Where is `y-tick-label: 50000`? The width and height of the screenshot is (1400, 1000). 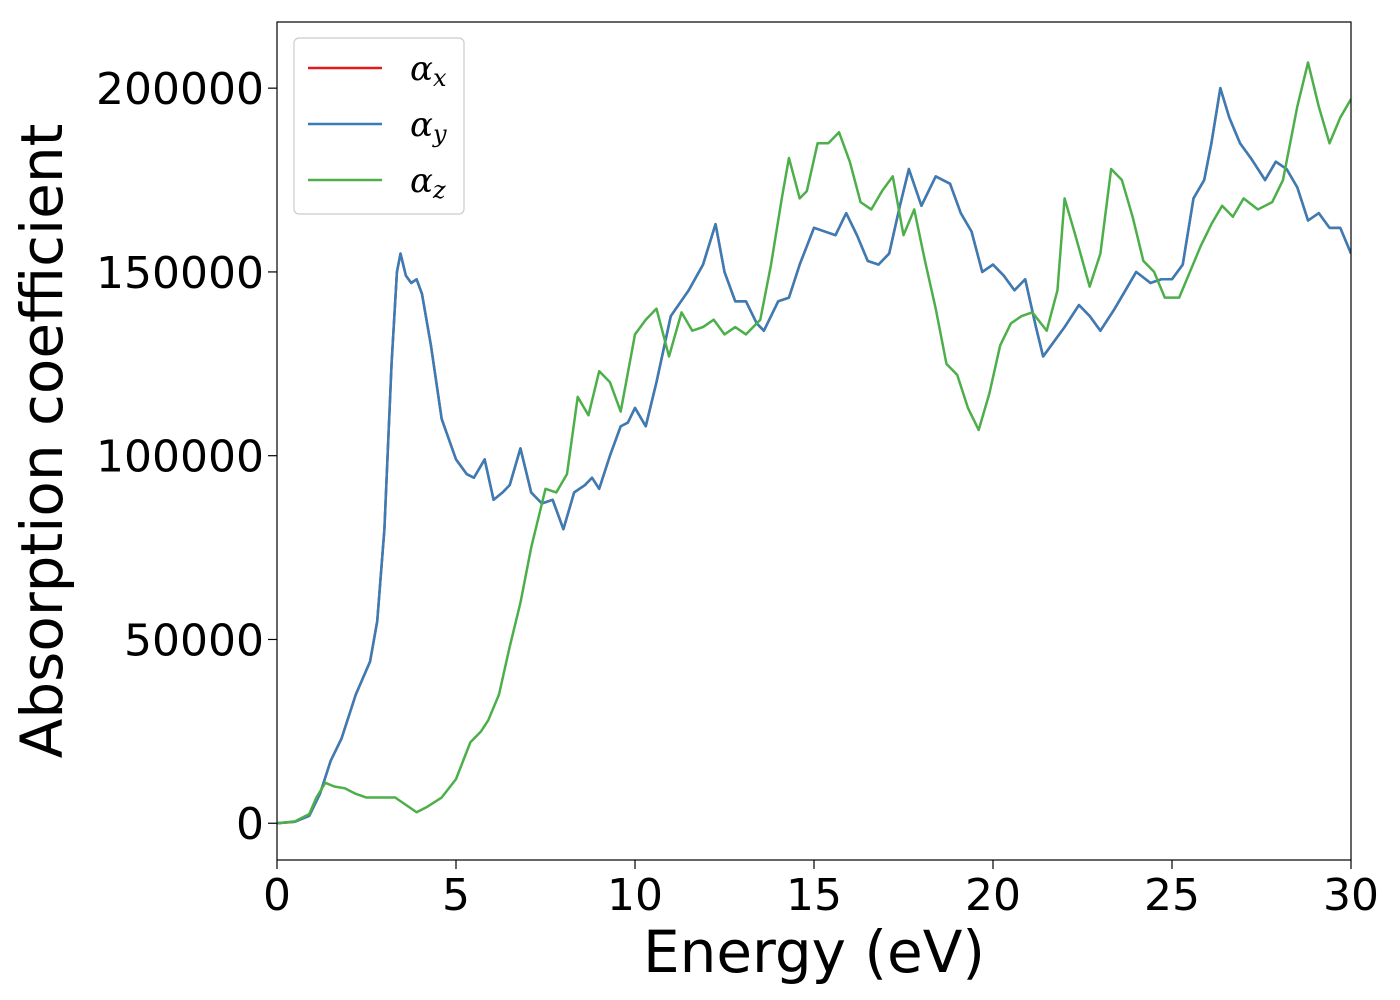
y-tick-label: 50000 is located at coordinates (194, 640).